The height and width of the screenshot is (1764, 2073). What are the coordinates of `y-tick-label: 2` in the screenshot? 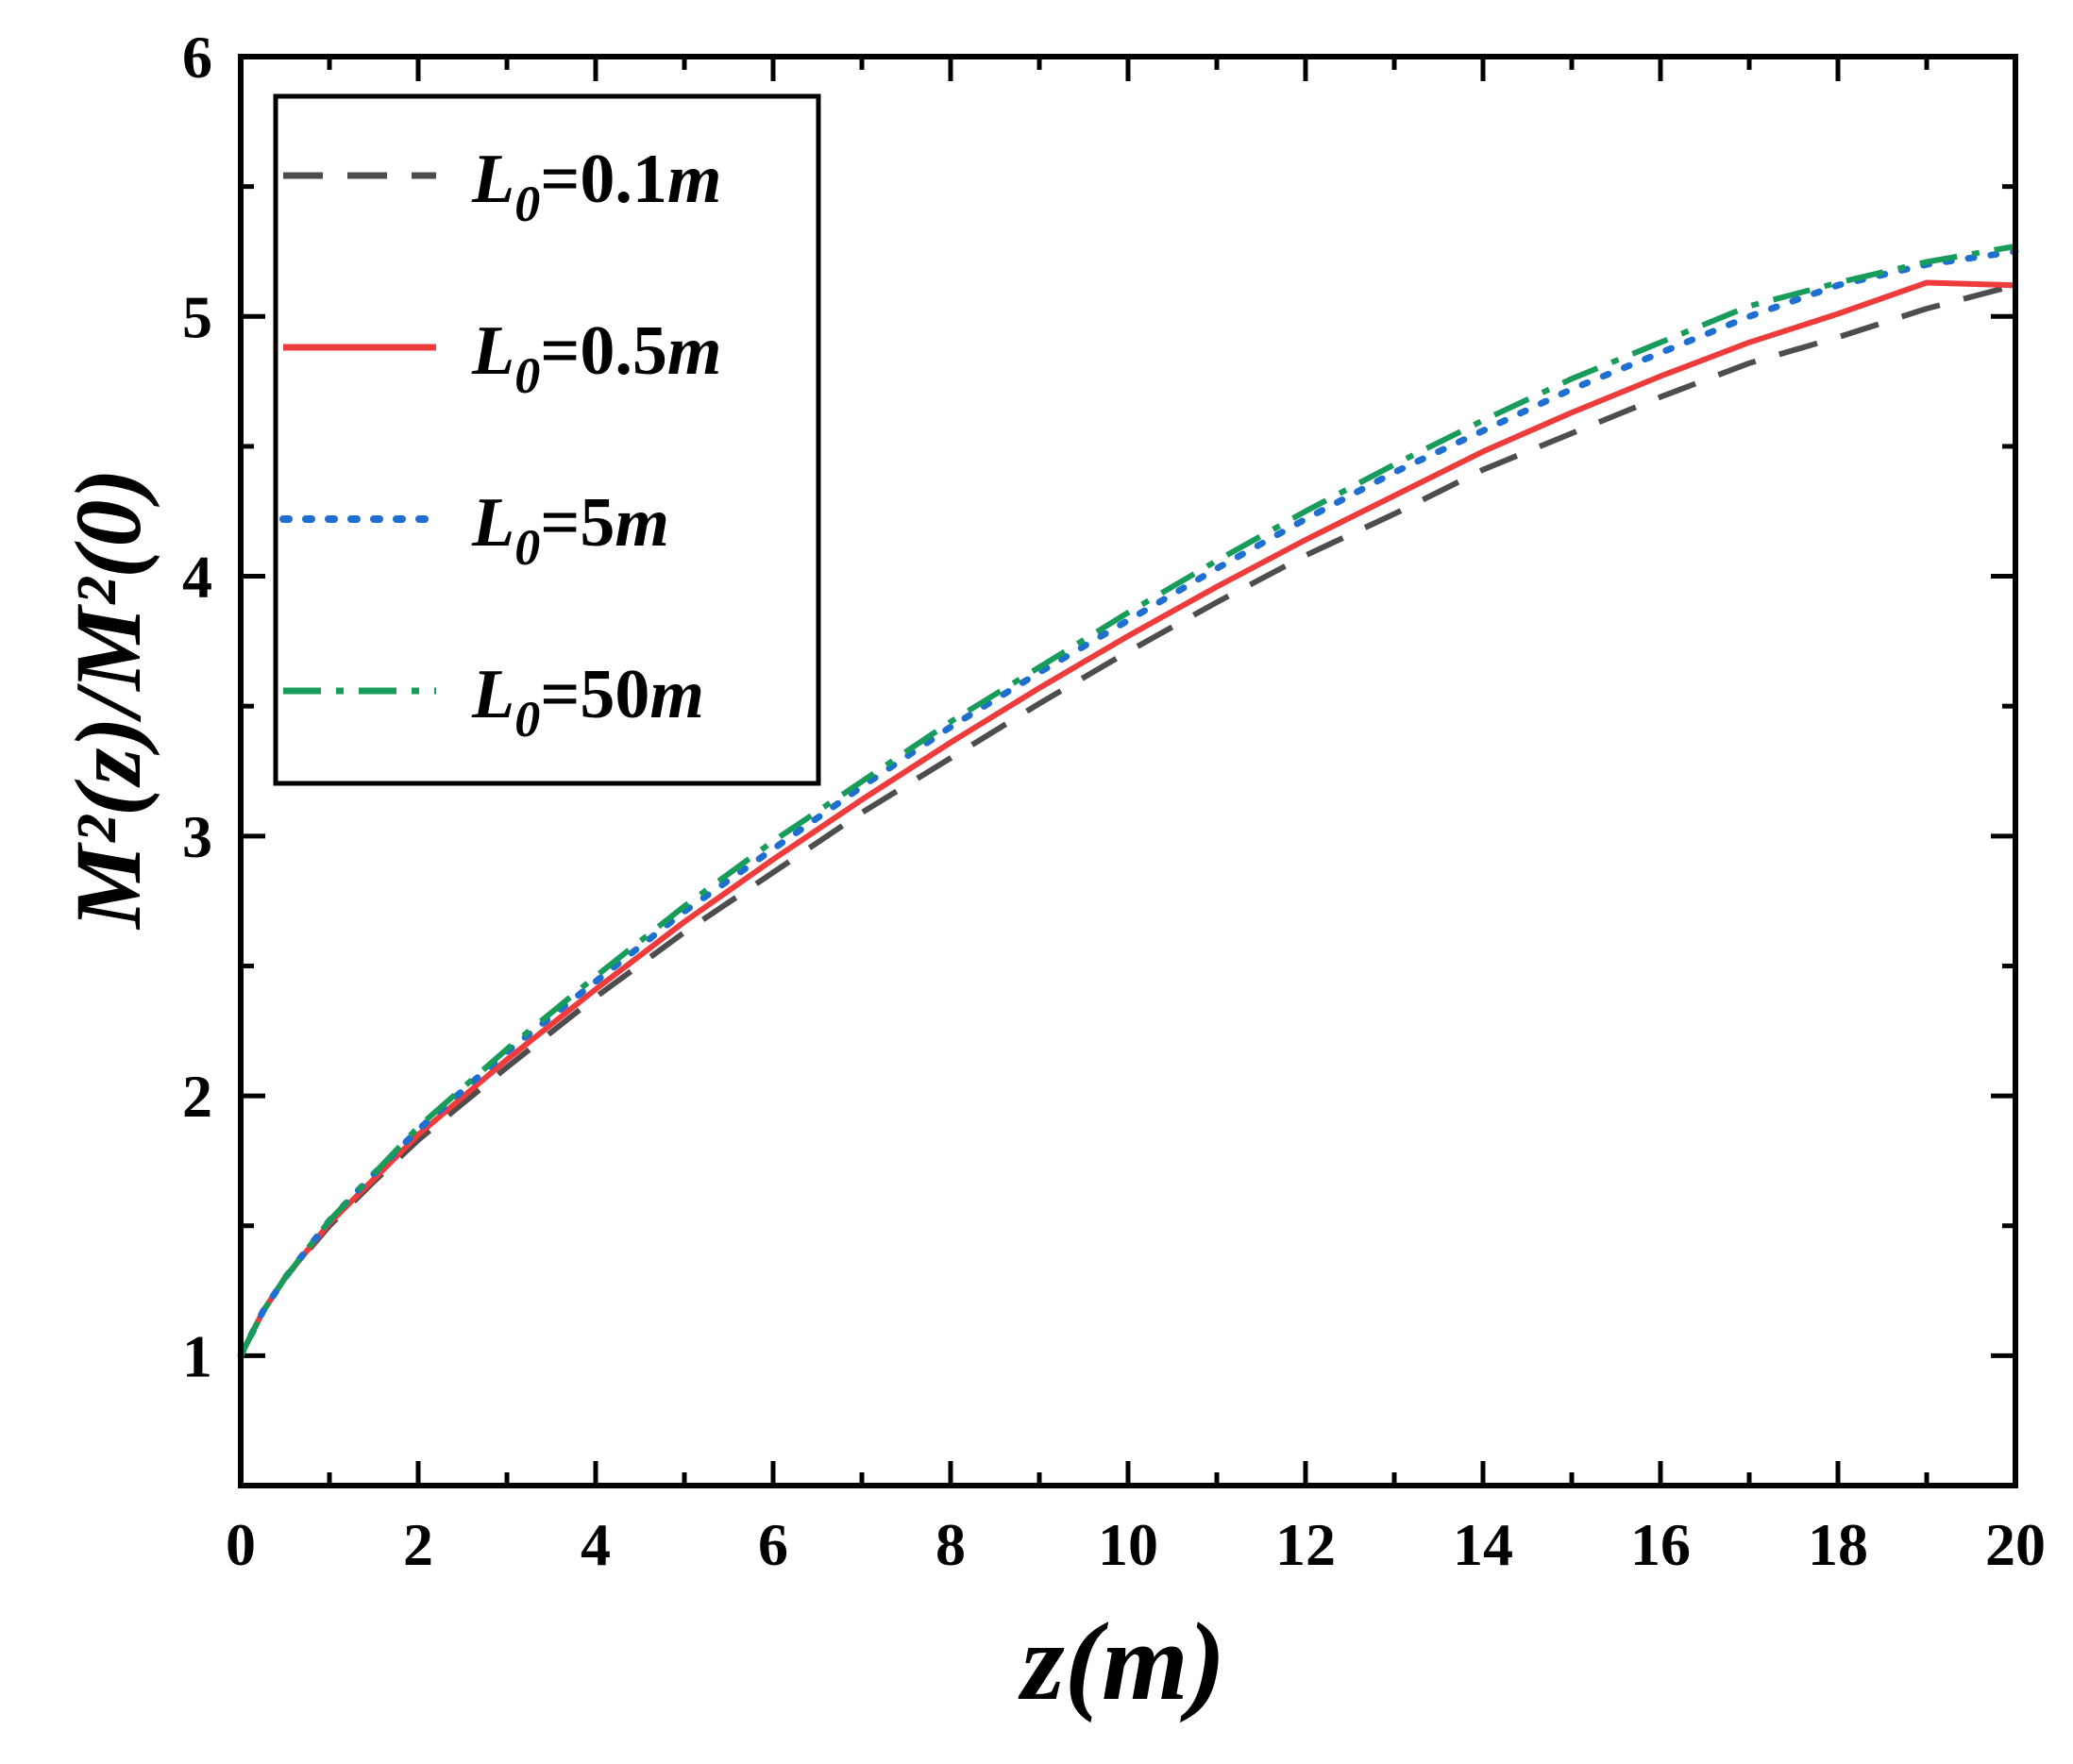 It's located at (197, 1096).